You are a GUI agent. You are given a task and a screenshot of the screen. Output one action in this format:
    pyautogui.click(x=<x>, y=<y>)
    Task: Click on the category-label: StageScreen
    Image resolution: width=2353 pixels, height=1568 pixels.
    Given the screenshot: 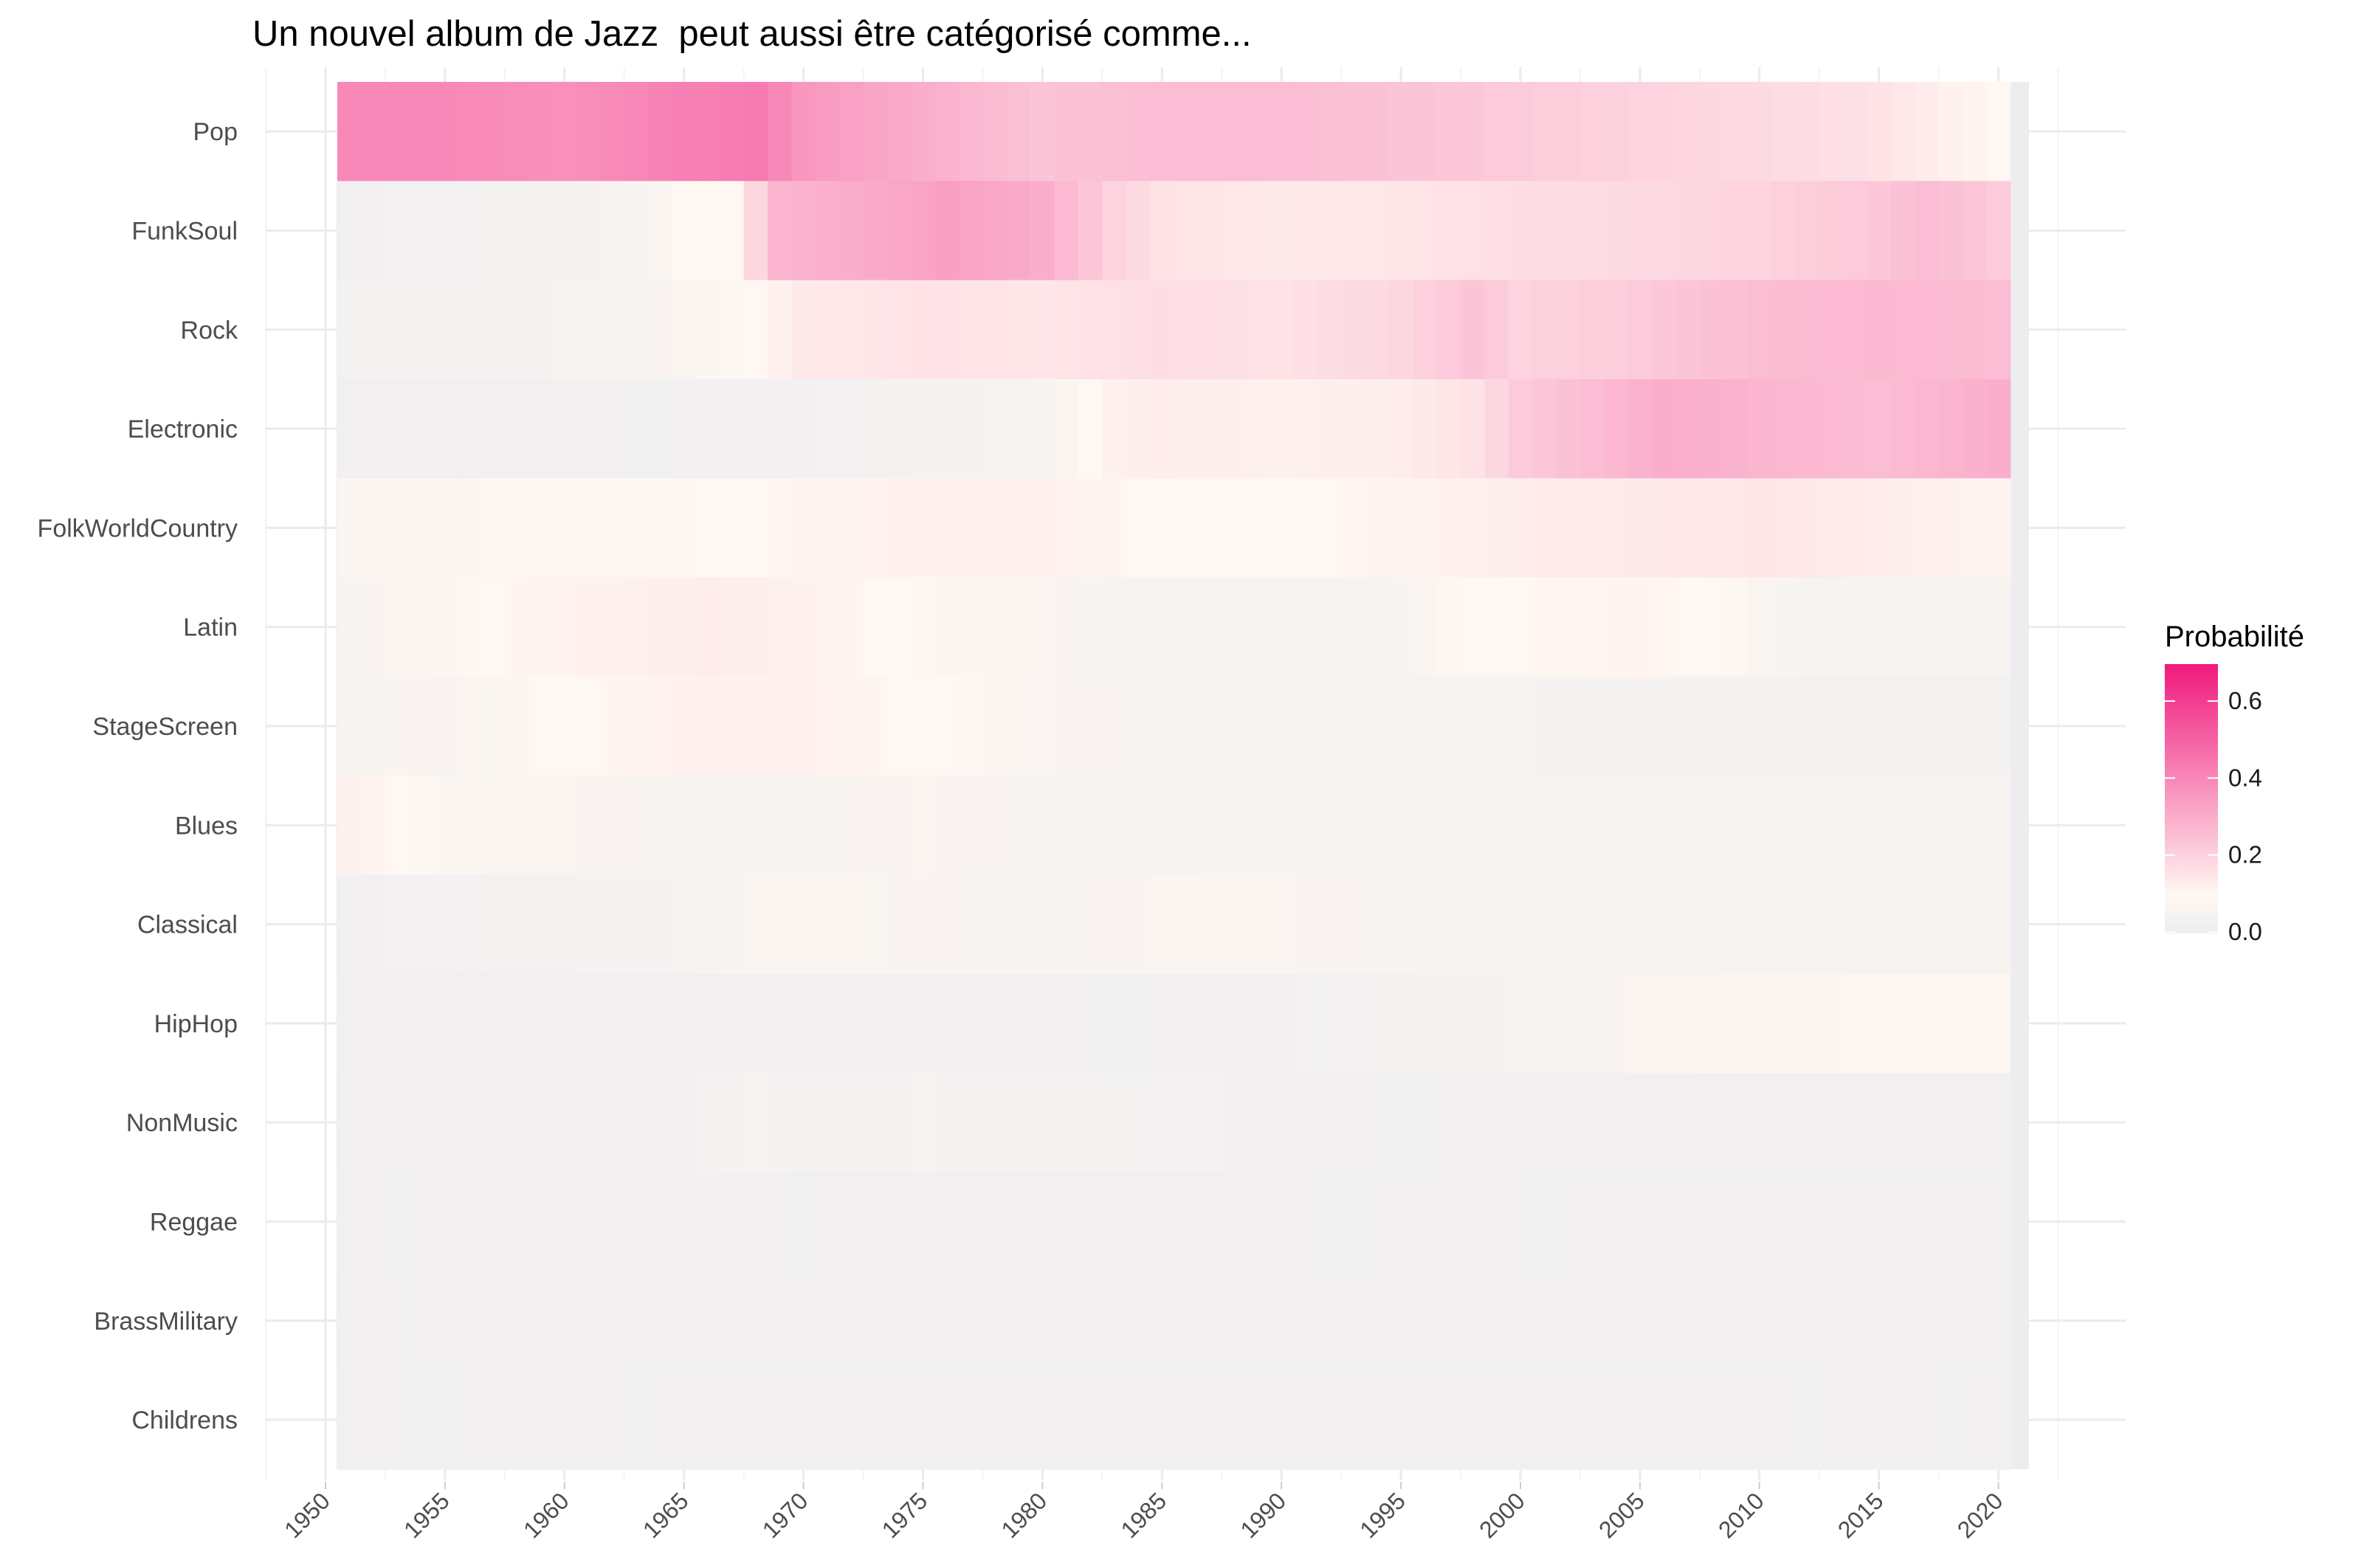 What is the action you would take?
    pyautogui.click(x=165, y=727)
    